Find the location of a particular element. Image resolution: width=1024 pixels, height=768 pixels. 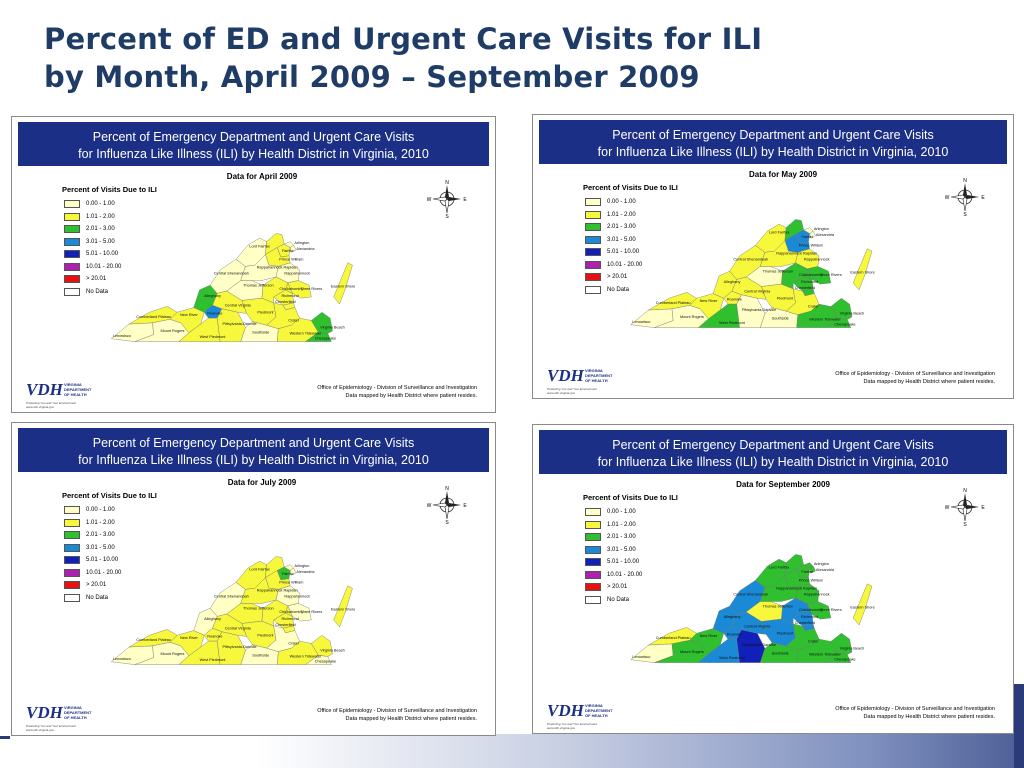

district-label-arlington: Arlington is located at coordinates (301, 566).